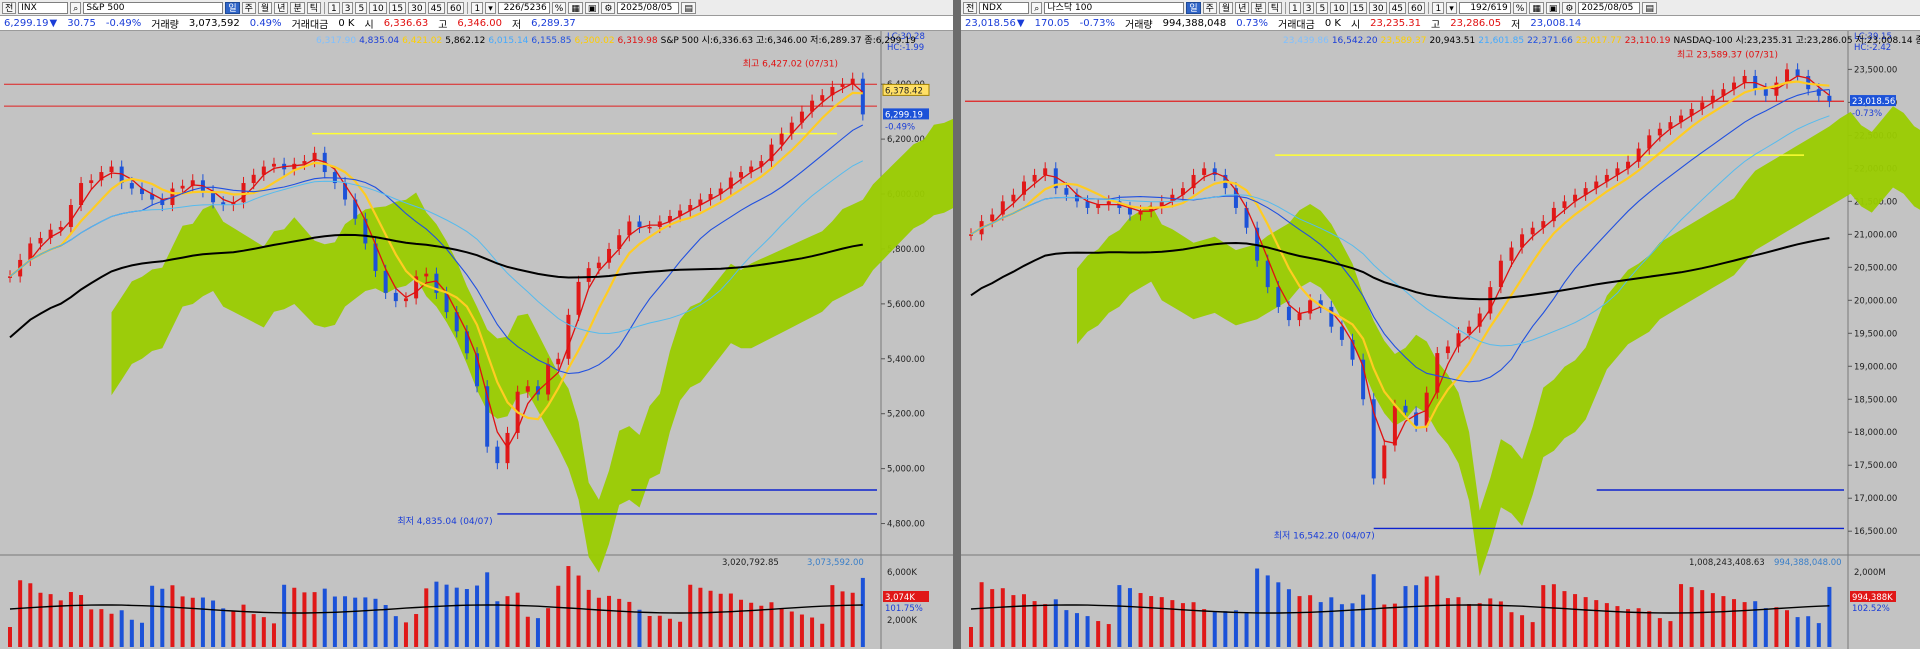 This screenshot has height=649, width=1920. I want to click on ma-value: 4,835.04, so click(379, 41).